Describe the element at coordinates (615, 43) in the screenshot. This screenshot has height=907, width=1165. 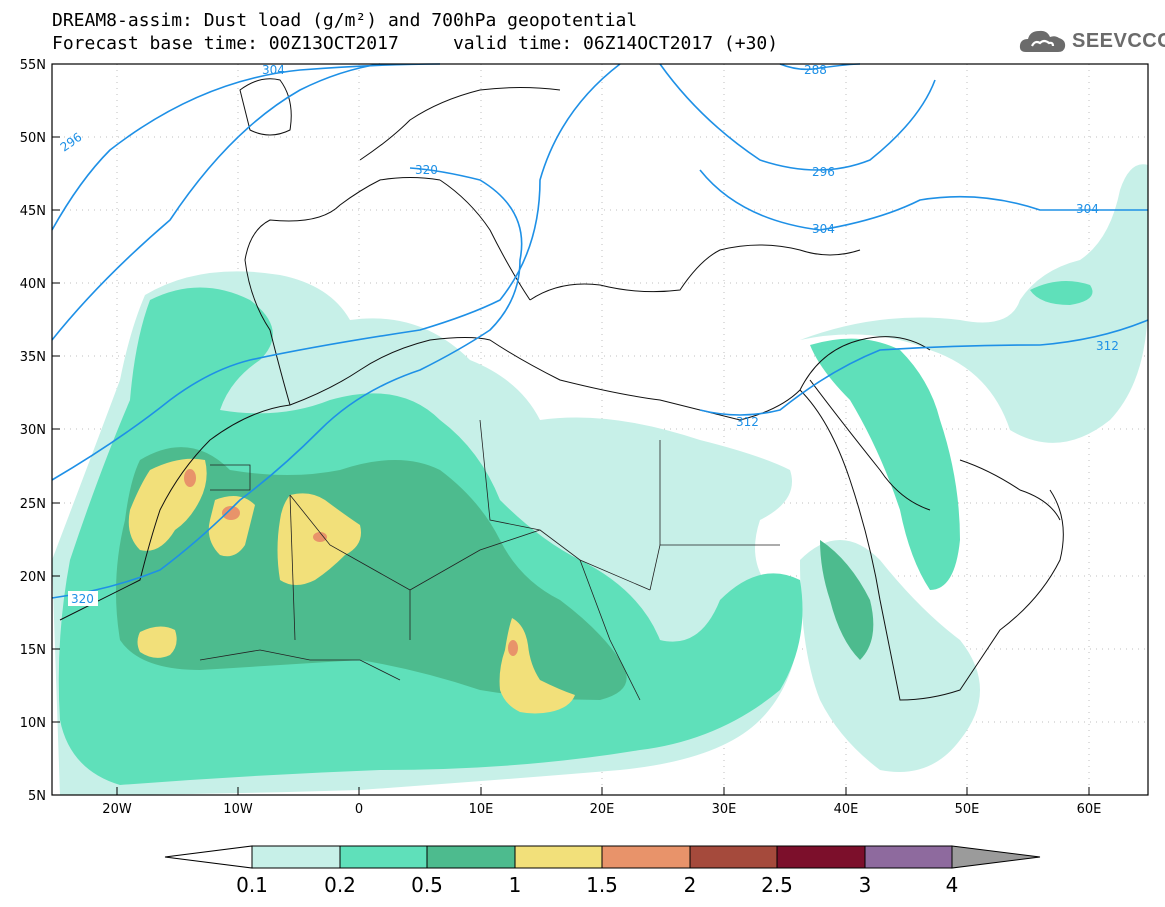
I see `valid-time: valid time: 06Z14OCT2017 (+30)` at that location.